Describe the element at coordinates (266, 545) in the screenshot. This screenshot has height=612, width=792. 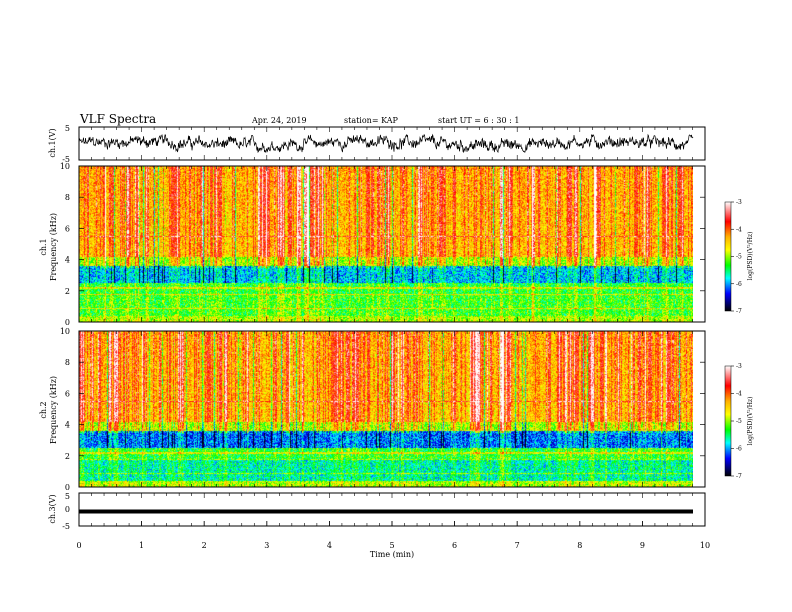
I see `time-tick-label: 3` at that location.